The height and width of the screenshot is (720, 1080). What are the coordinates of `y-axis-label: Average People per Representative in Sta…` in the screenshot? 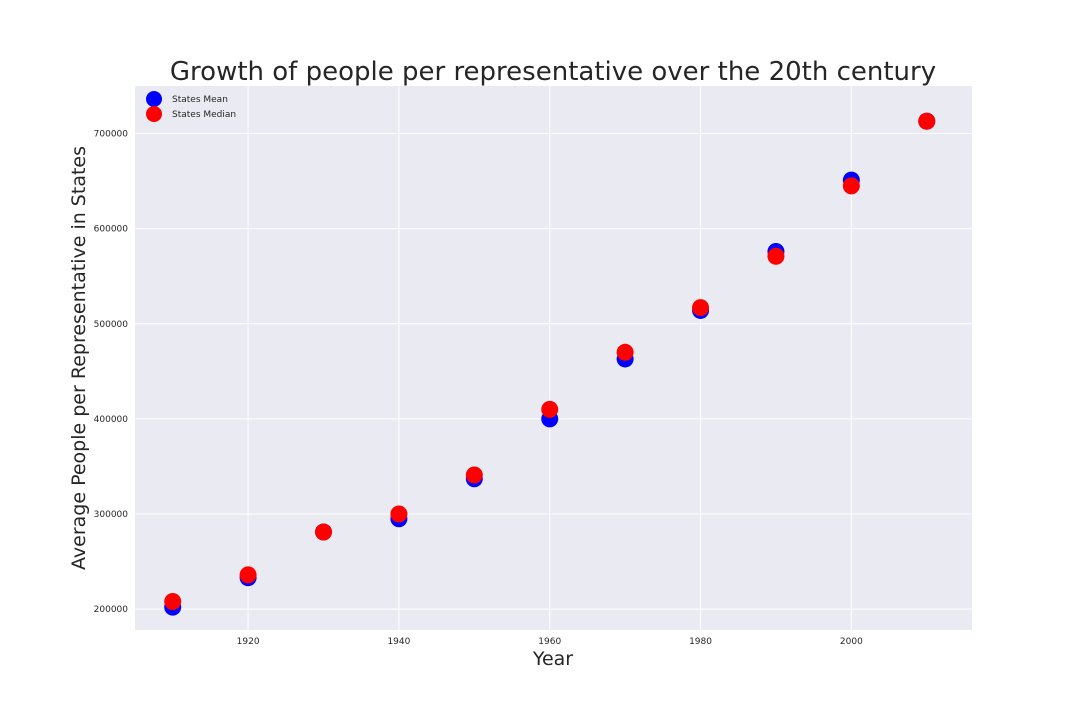 It's located at (79, 358).